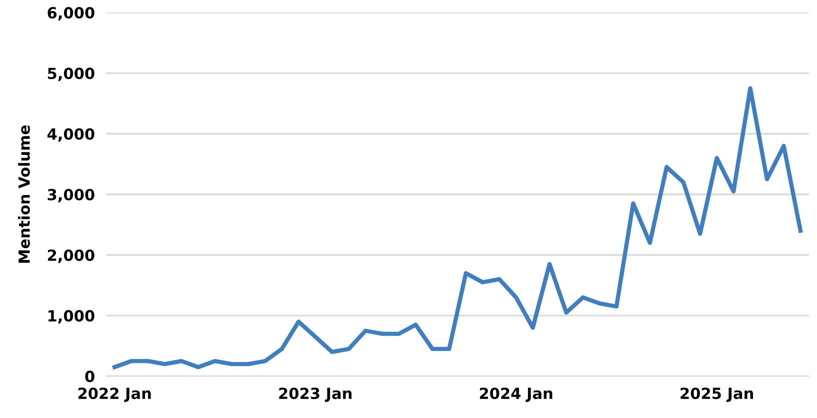  What do you see at coordinates (71, 317) in the screenshot?
I see `y-tick-label: 1,000` at bounding box center [71, 317].